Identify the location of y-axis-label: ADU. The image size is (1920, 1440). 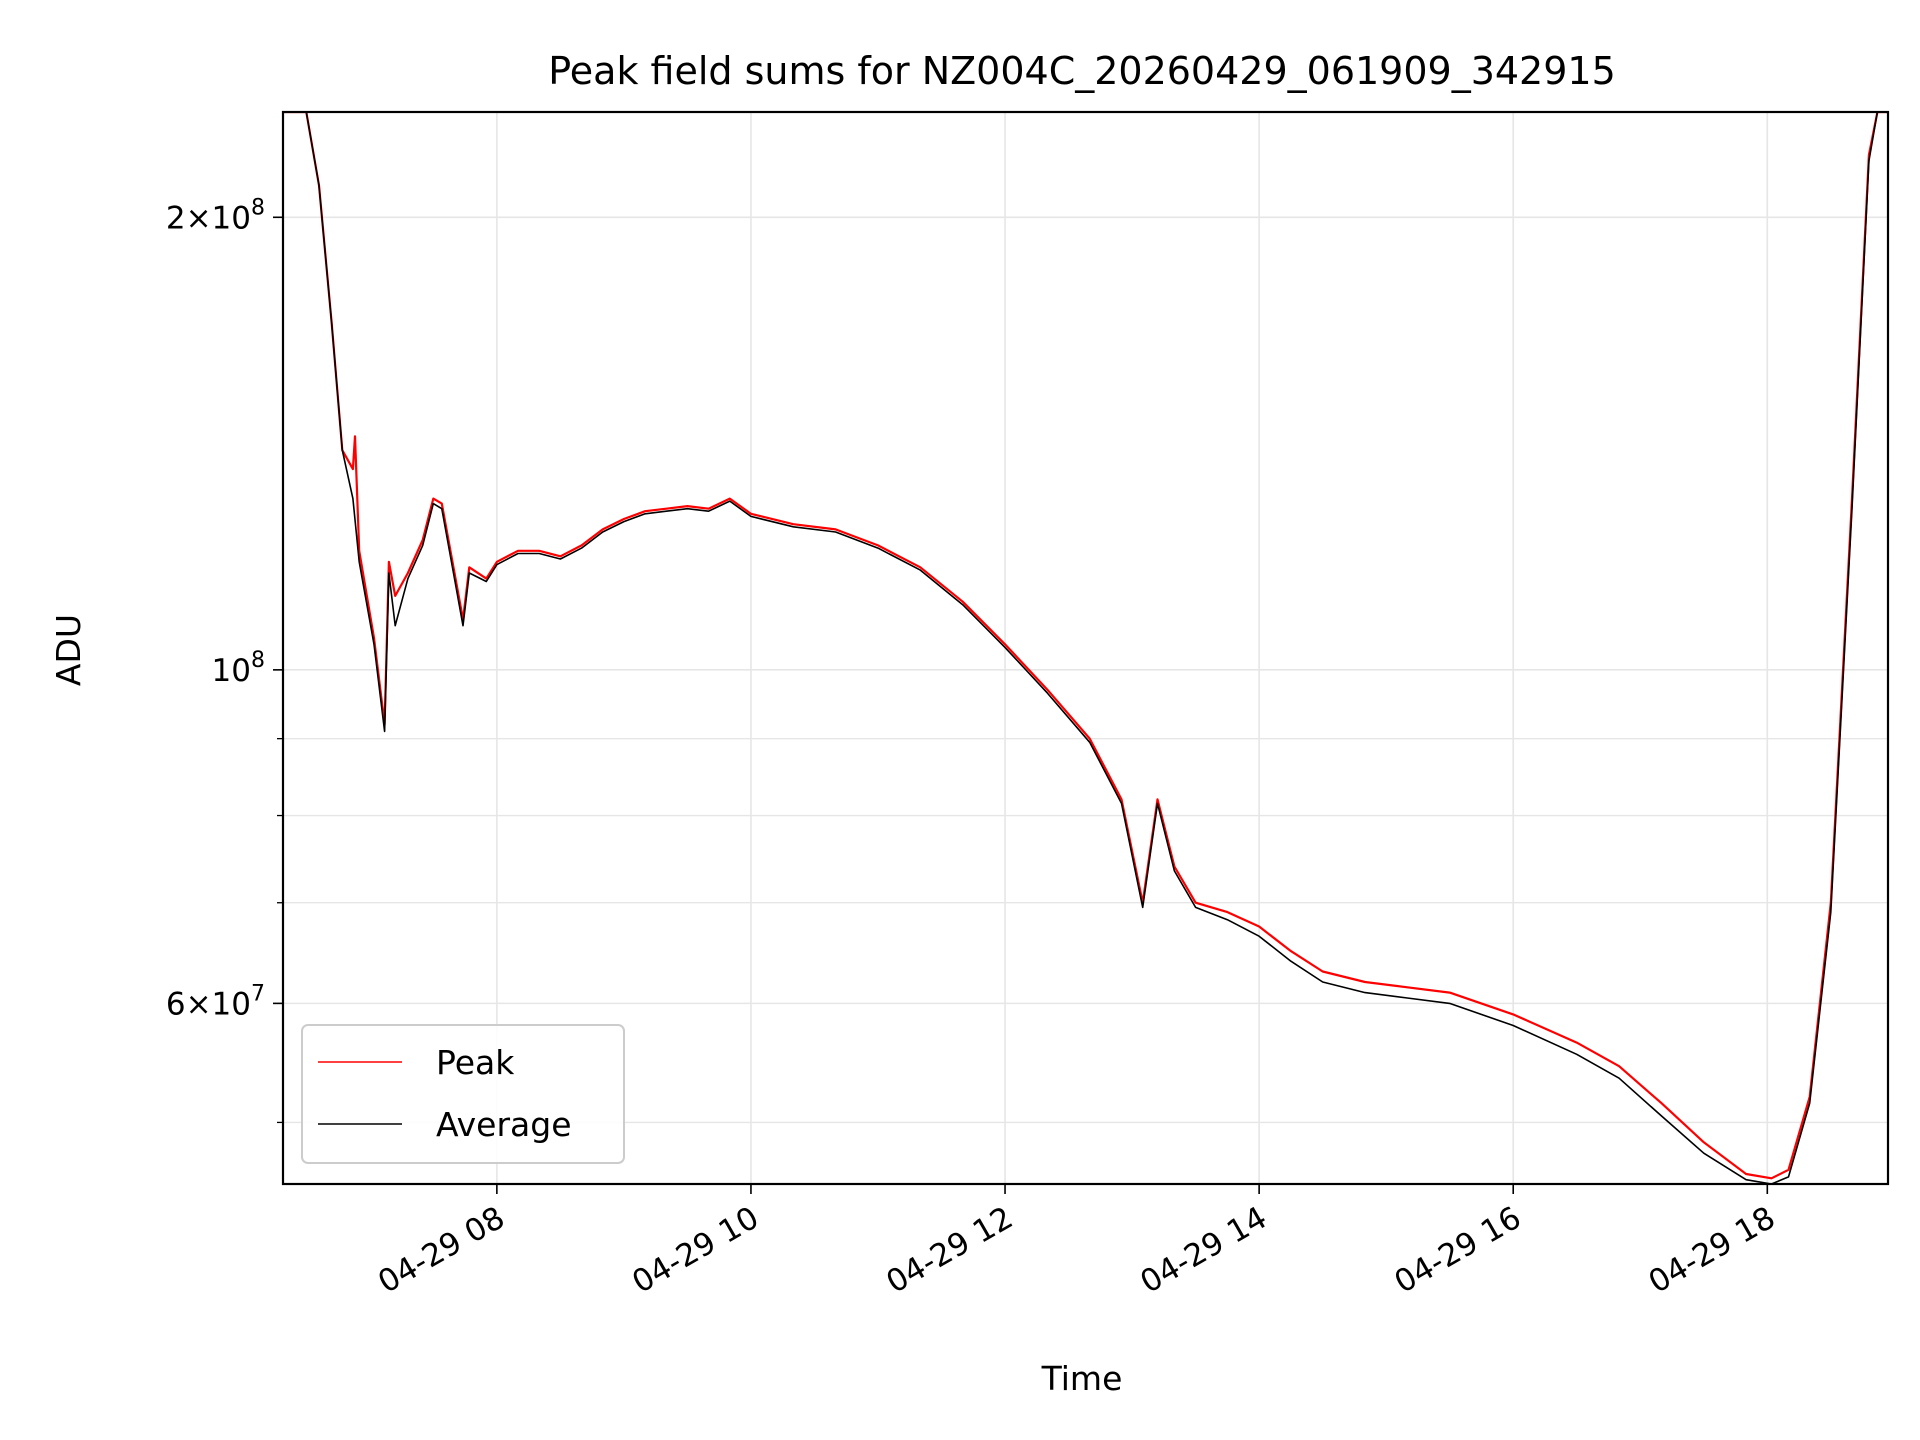
(68, 650).